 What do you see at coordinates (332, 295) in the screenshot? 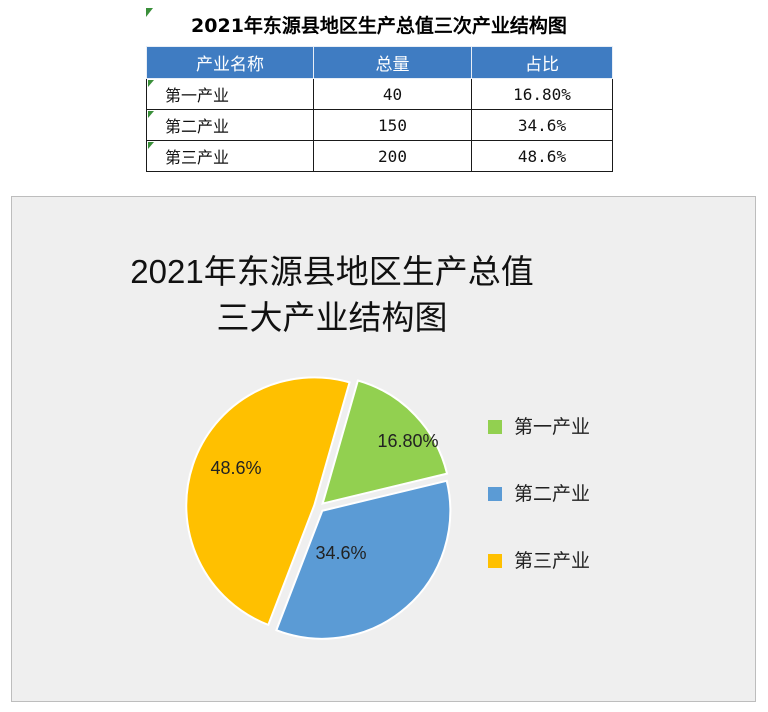
I see `chart-title: 2021年东源县地区生产总值 三大产业结构图` at bounding box center [332, 295].